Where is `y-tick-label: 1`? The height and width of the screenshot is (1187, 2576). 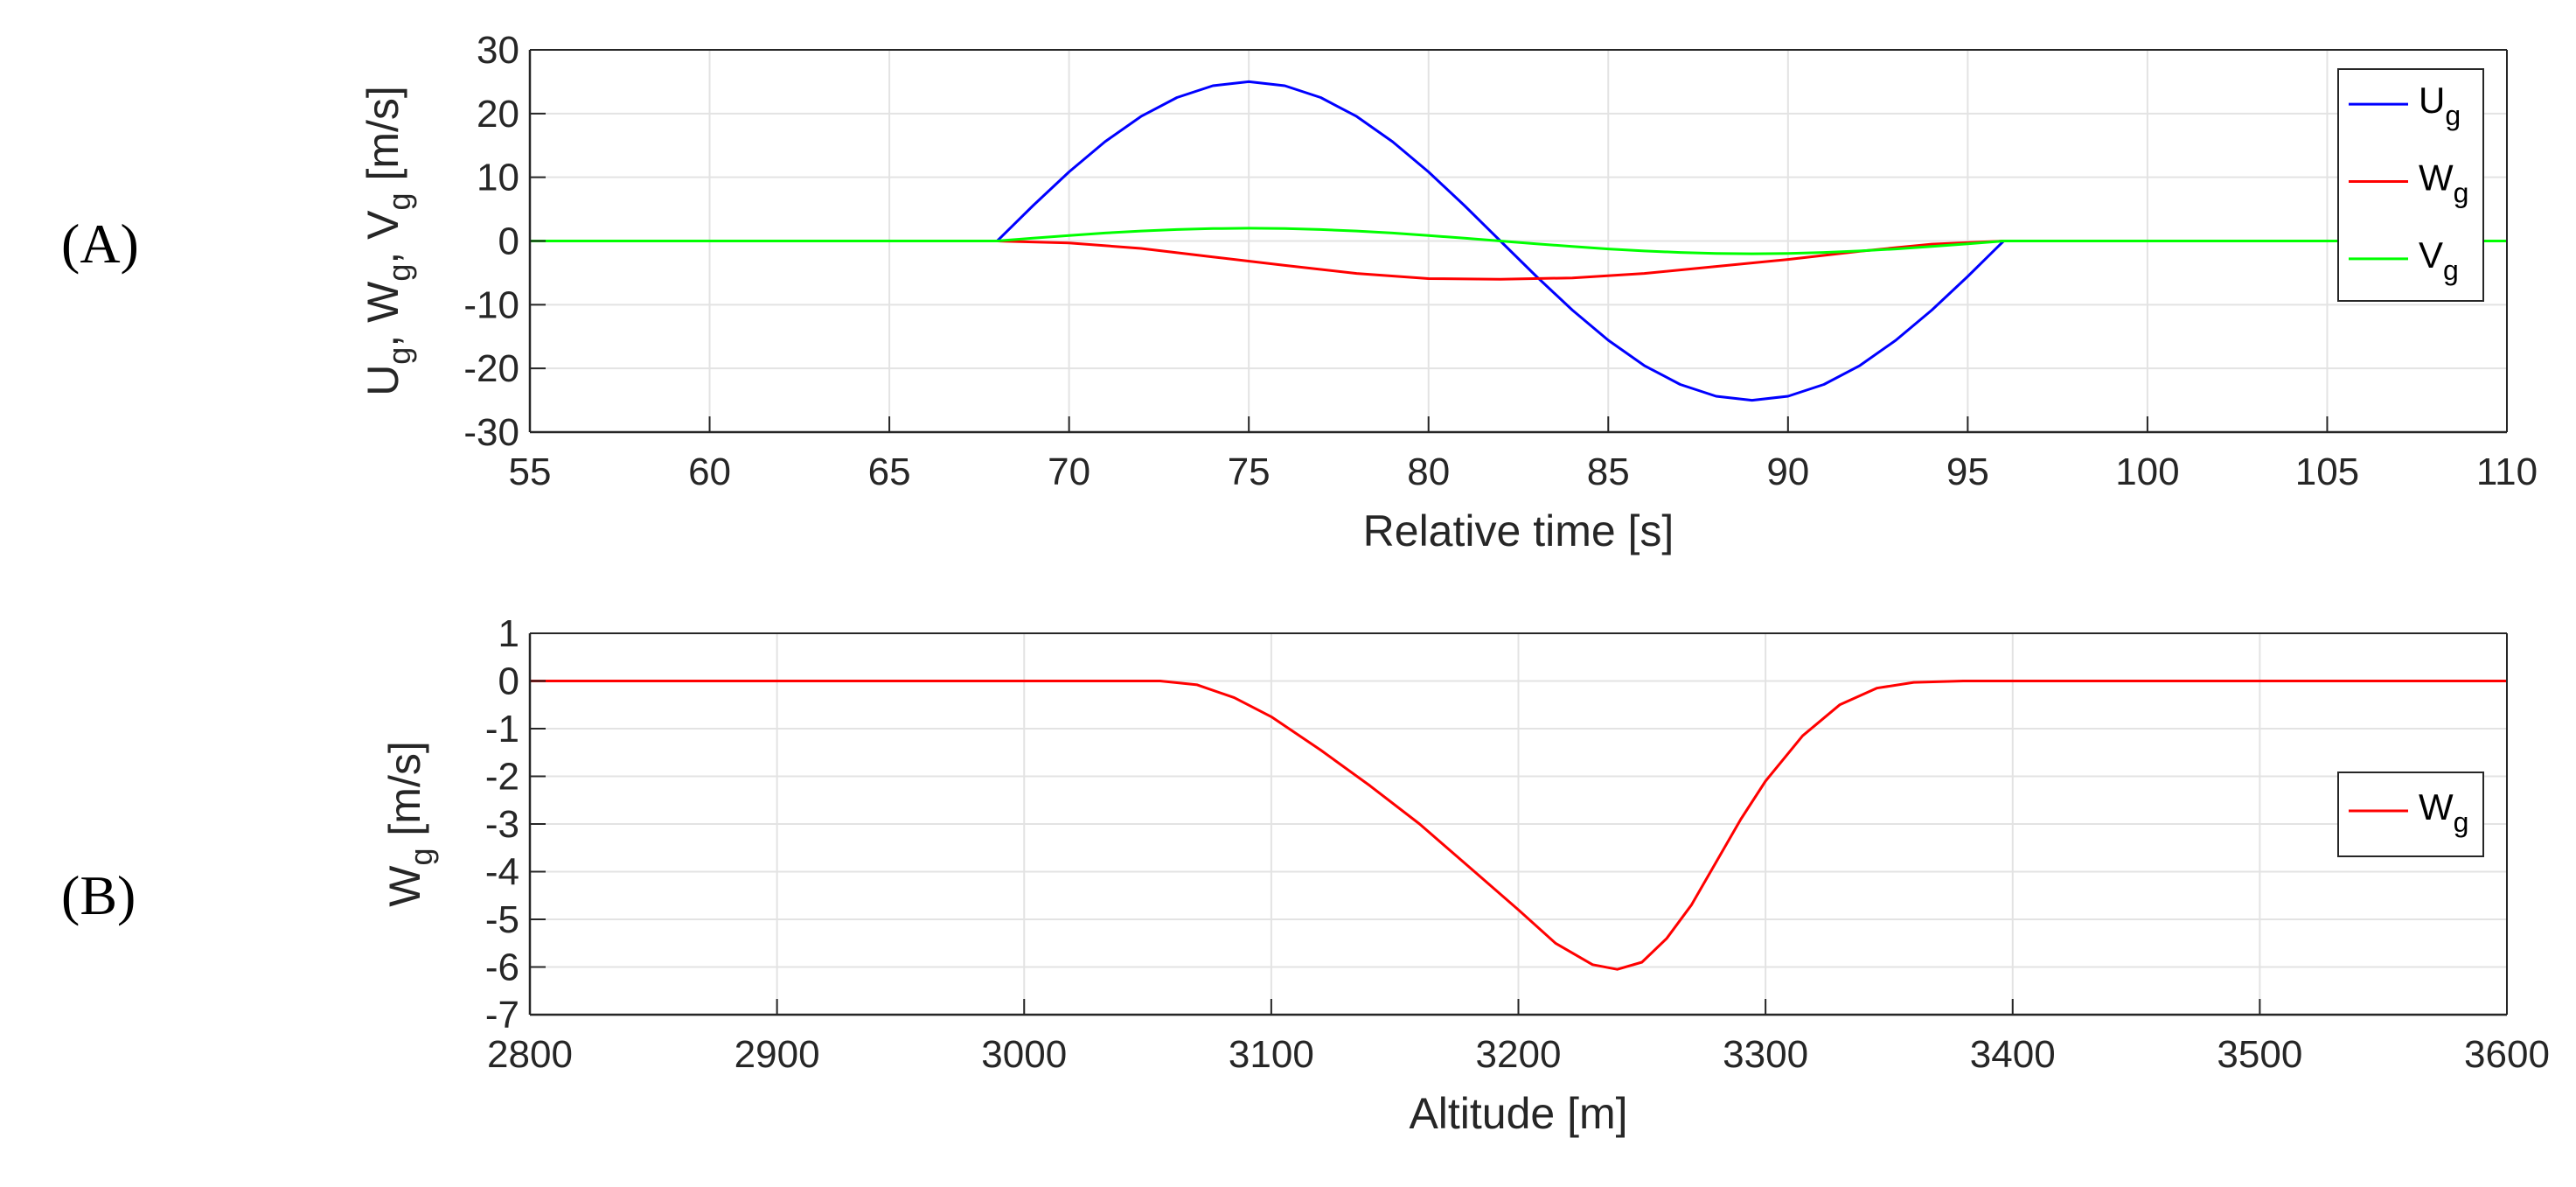 y-tick-label: 1 is located at coordinates (508, 633).